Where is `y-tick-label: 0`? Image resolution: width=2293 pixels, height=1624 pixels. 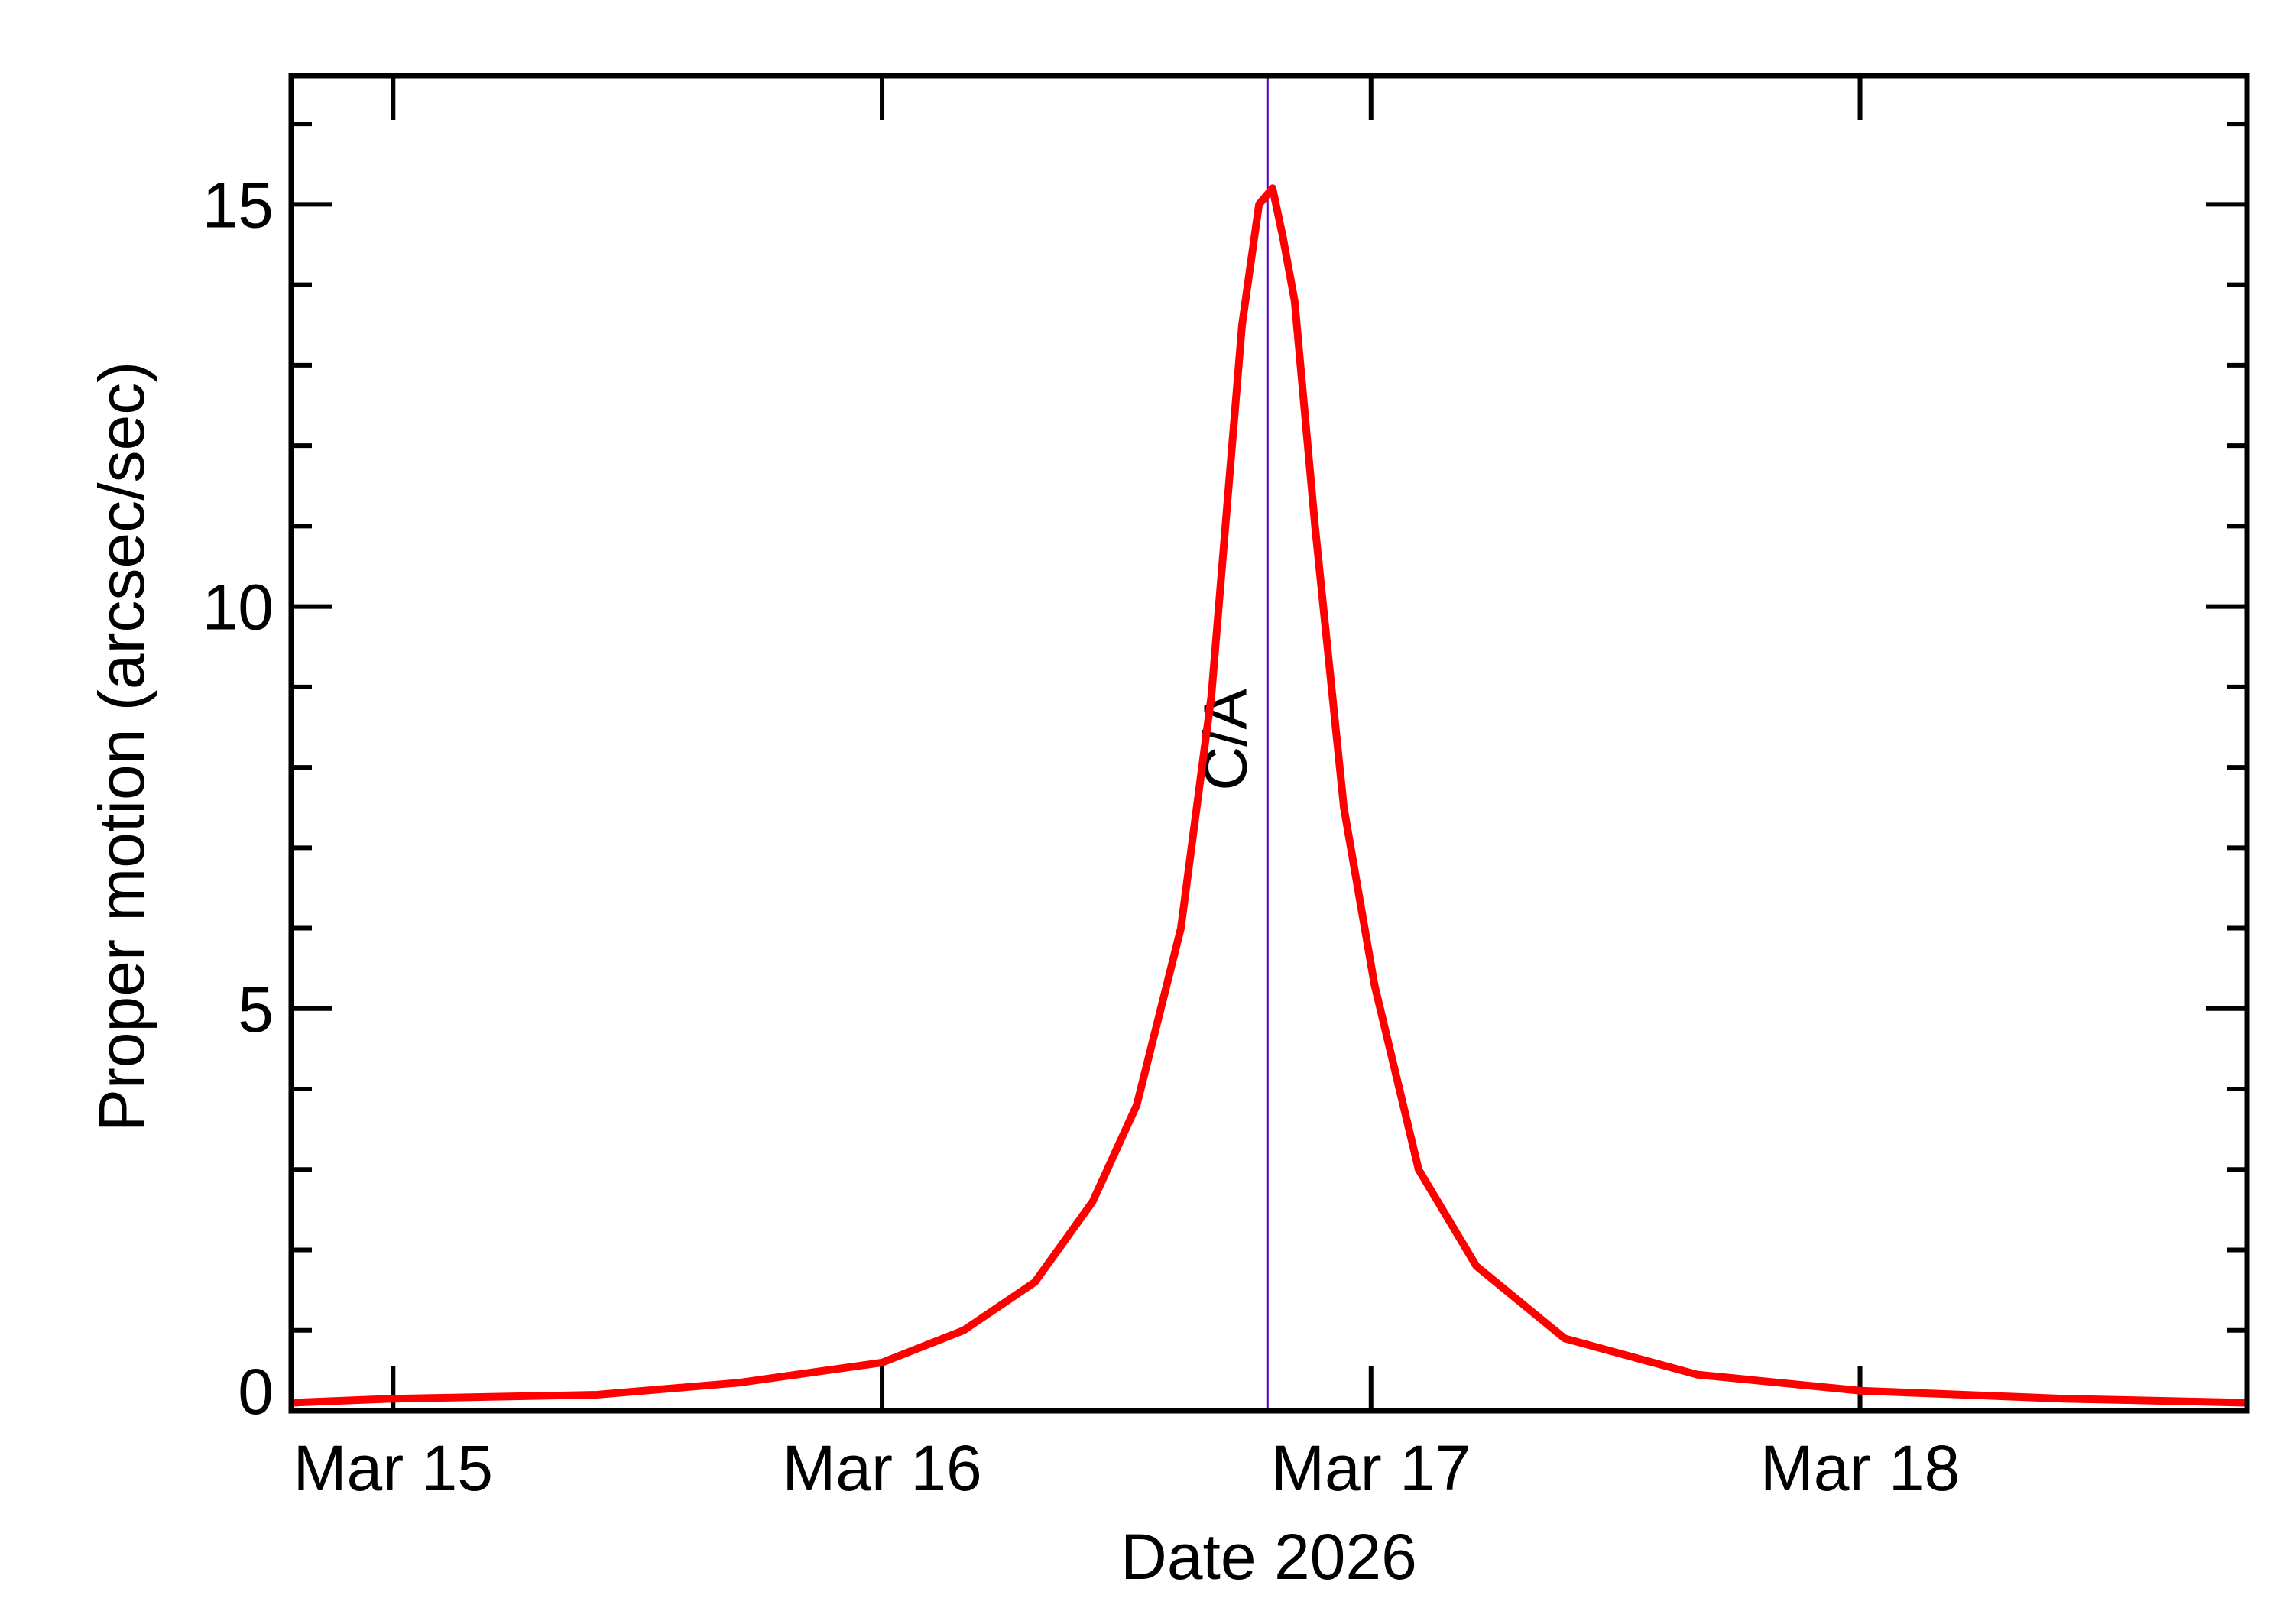
y-tick-label: 0 is located at coordinates (256, 1392).